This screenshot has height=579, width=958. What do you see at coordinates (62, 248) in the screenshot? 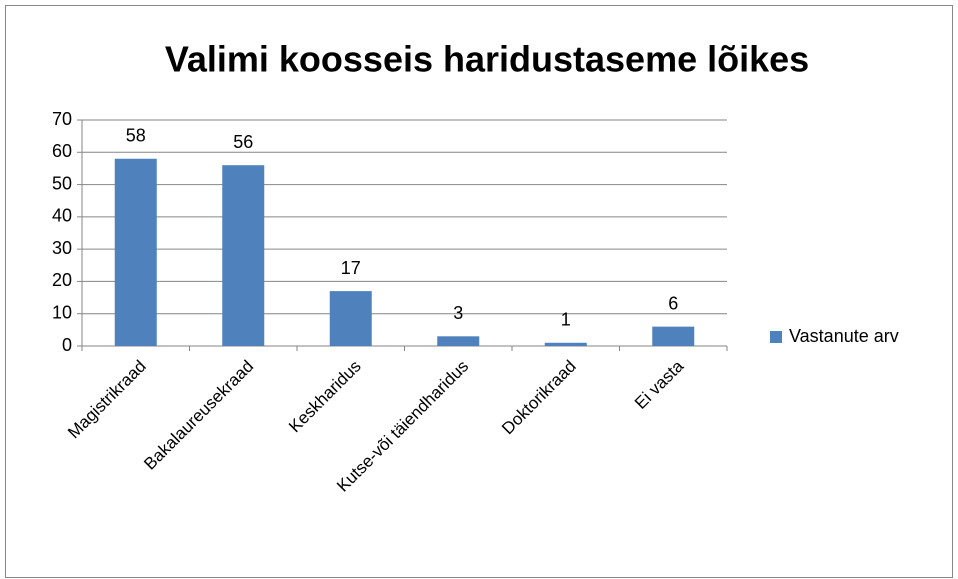
I see `y-tick-label: 30` at bounding box center [62, 248].